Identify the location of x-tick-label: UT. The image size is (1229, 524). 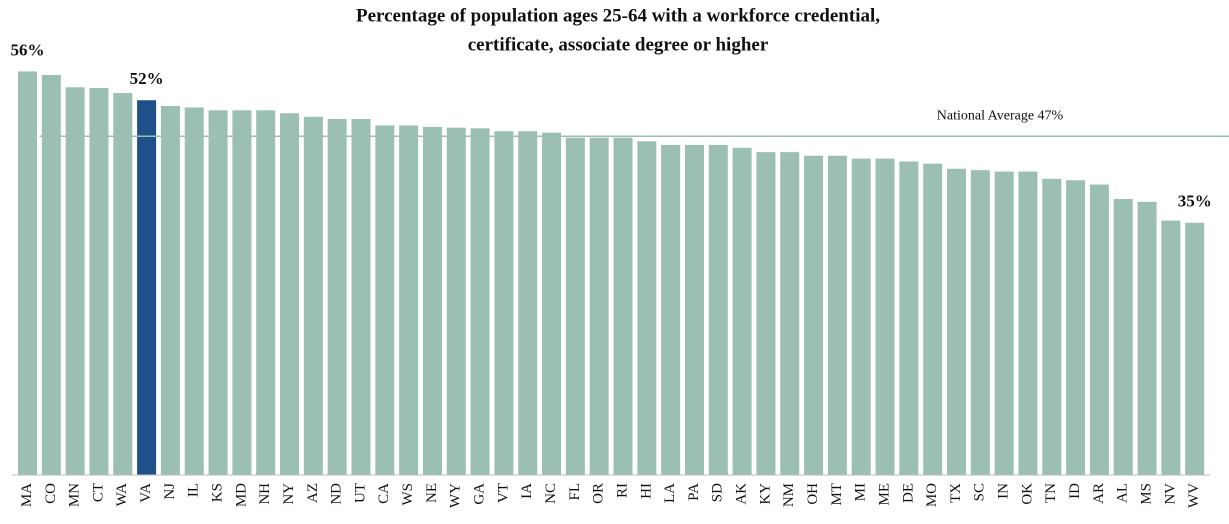
(360, 493).